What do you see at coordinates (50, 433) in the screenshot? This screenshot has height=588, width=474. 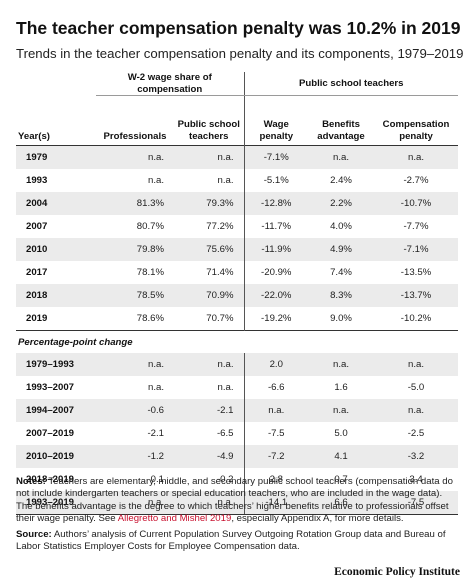 I see `cell-years: 2007–2019` at bounding box center [50, 433].